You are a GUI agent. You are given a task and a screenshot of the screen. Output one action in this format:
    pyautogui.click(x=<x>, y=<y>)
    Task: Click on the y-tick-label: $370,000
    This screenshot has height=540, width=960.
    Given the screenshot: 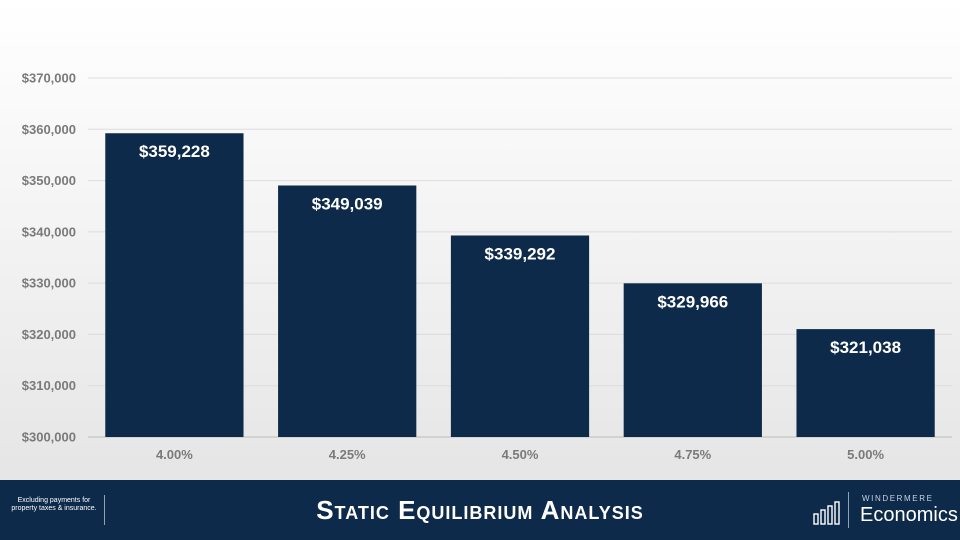 What is the action you would take?
    pyautogui.click(x=49, y=78)
    